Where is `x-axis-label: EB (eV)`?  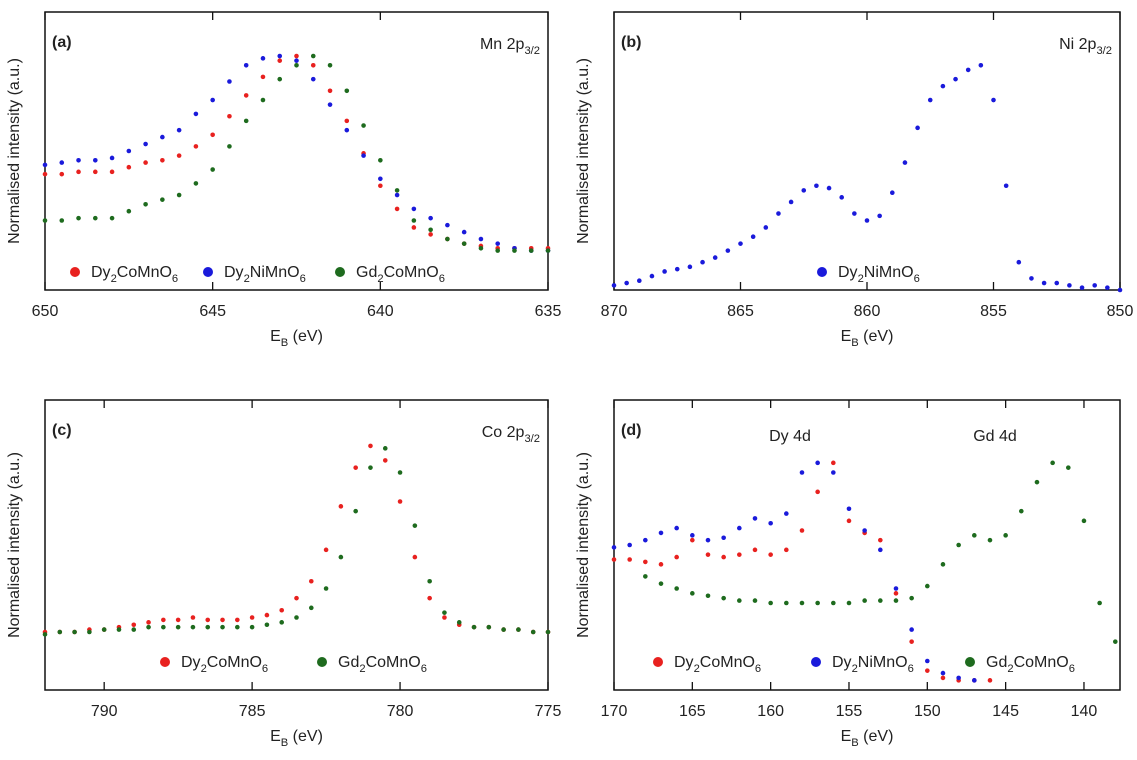
x-axis-label: EB (eV) is located at coordinates (867, 338).